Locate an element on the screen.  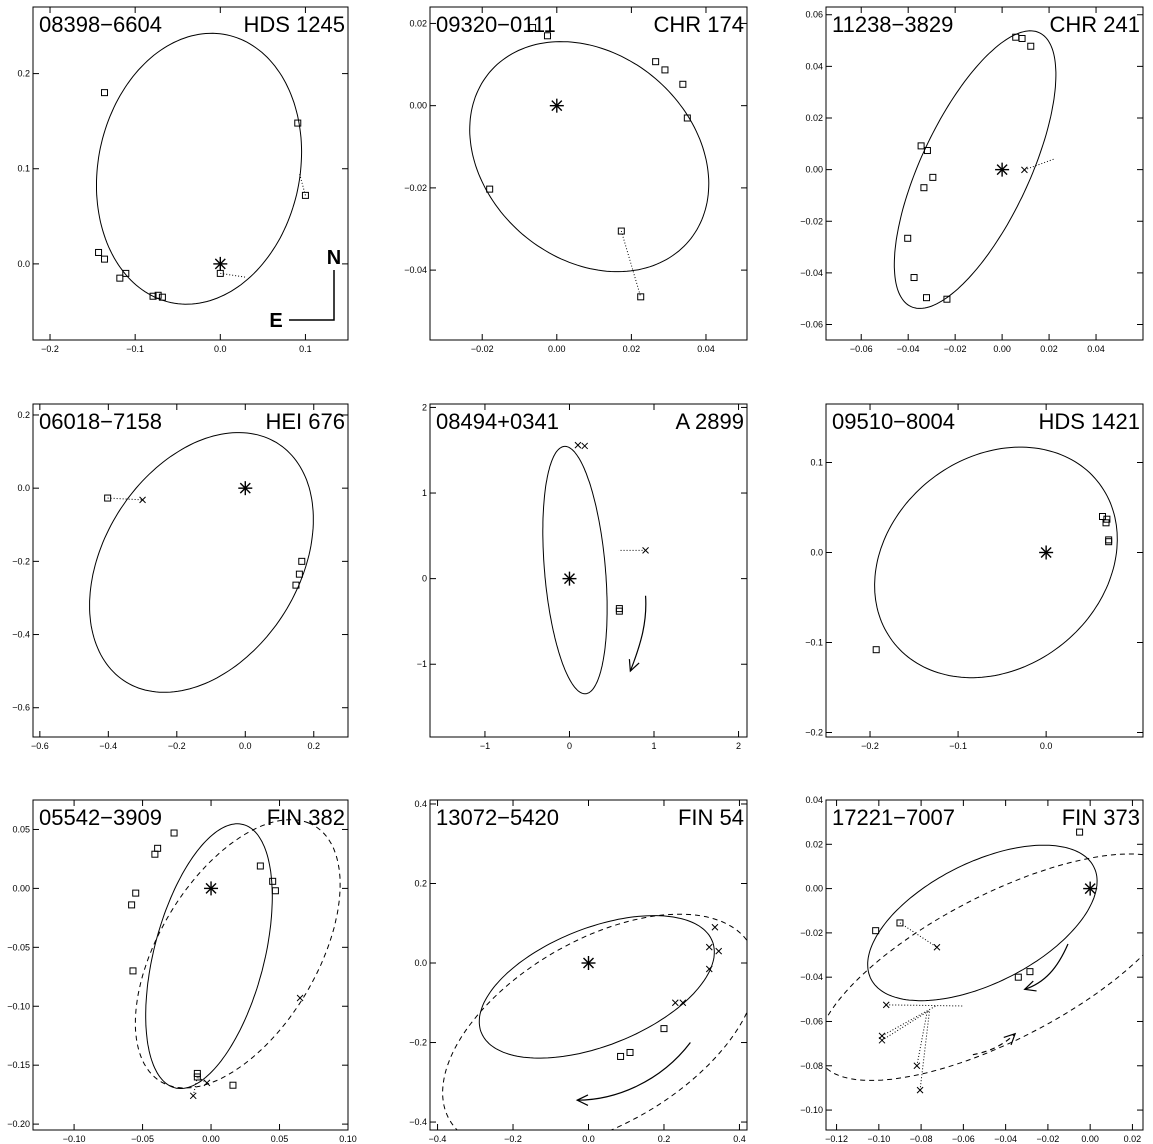
x-tick-label: −0.2 is located at coordinates (513, 1139).